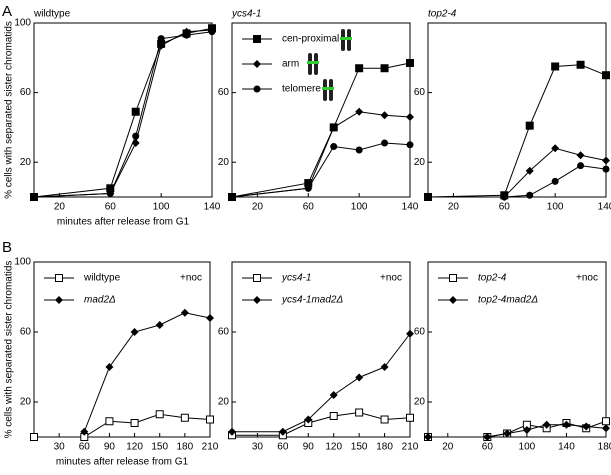  I want to click on y-axis-label: % cells with separated sister chromatids, so click(9, 110).